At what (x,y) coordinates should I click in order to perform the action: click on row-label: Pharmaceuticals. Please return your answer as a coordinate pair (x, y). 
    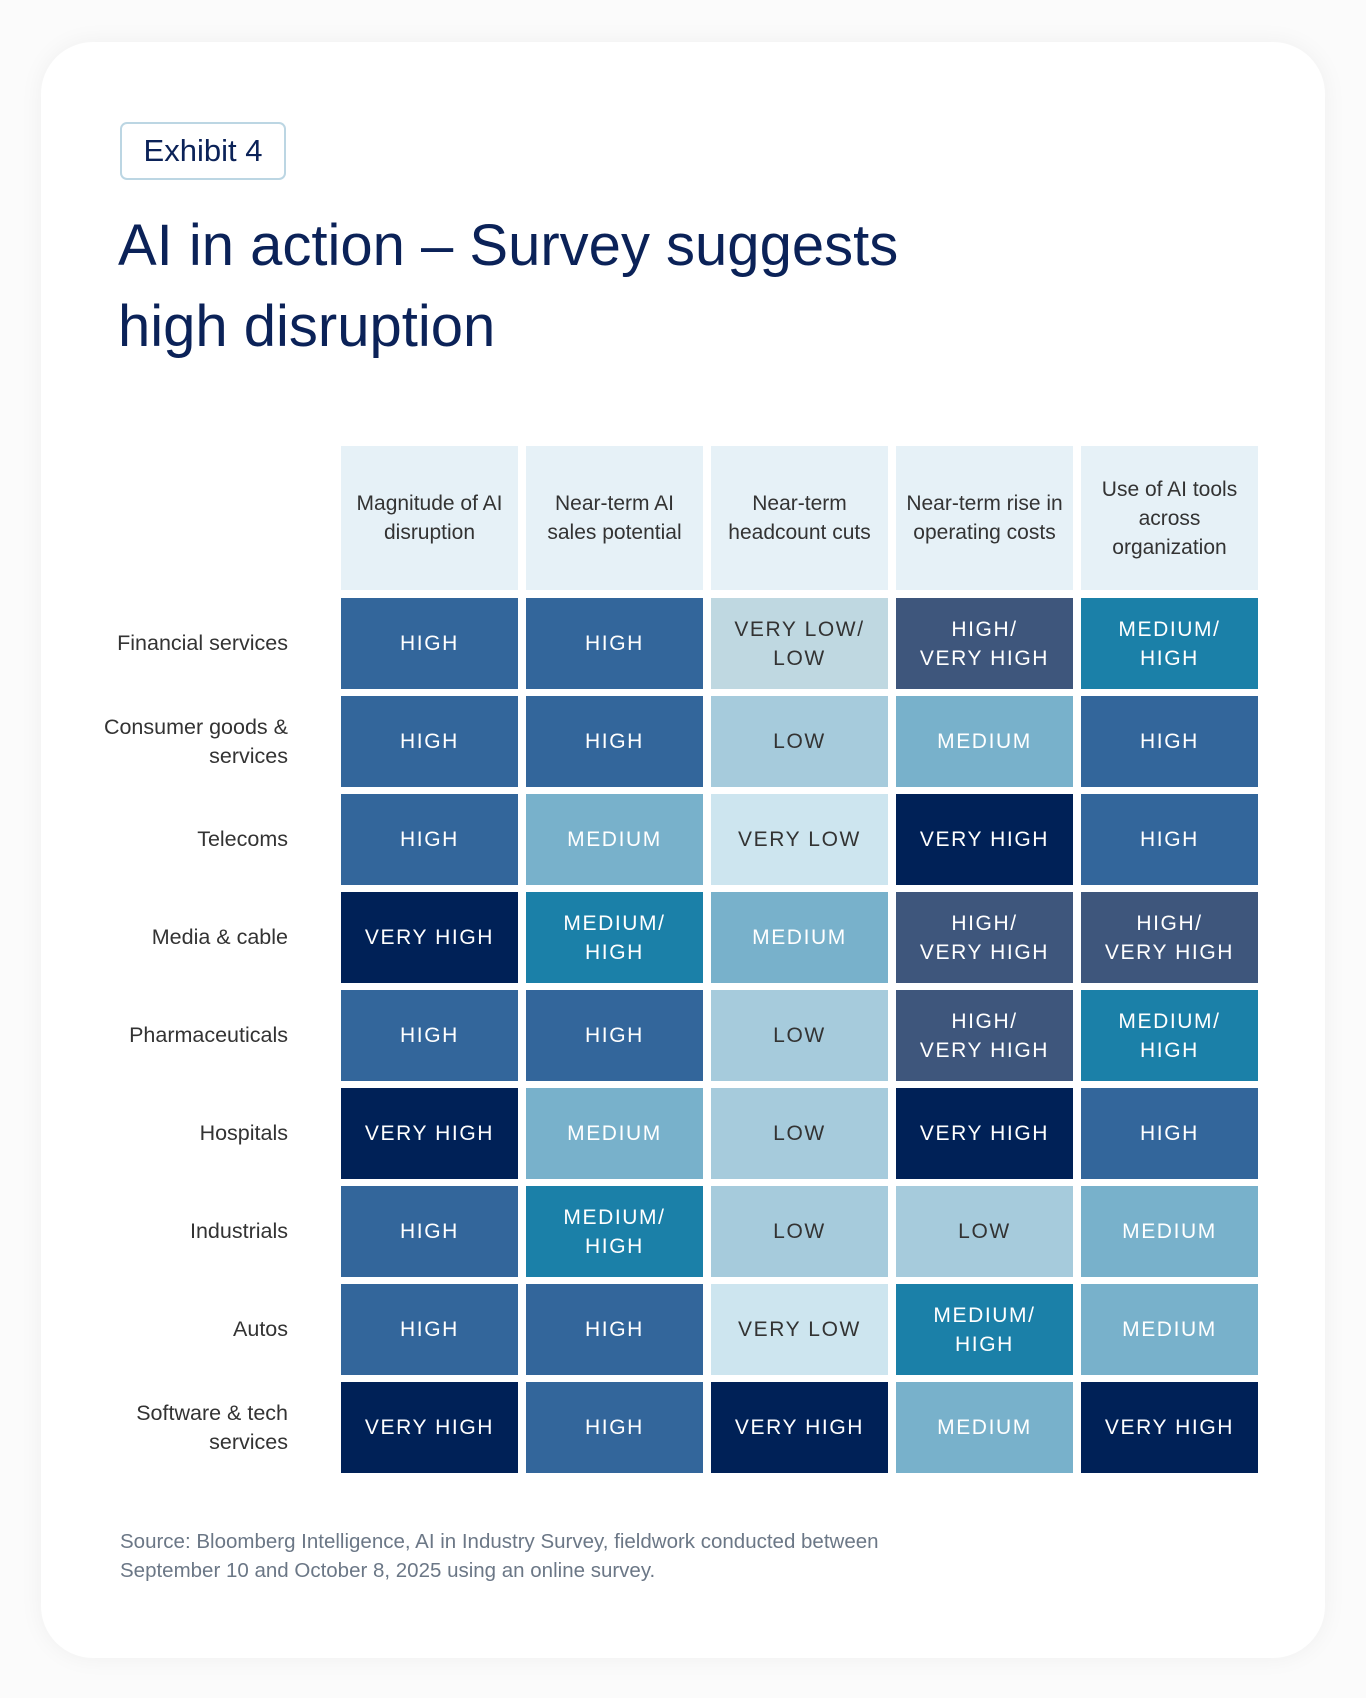
    Looking at the image, I should click on (208, 1035).